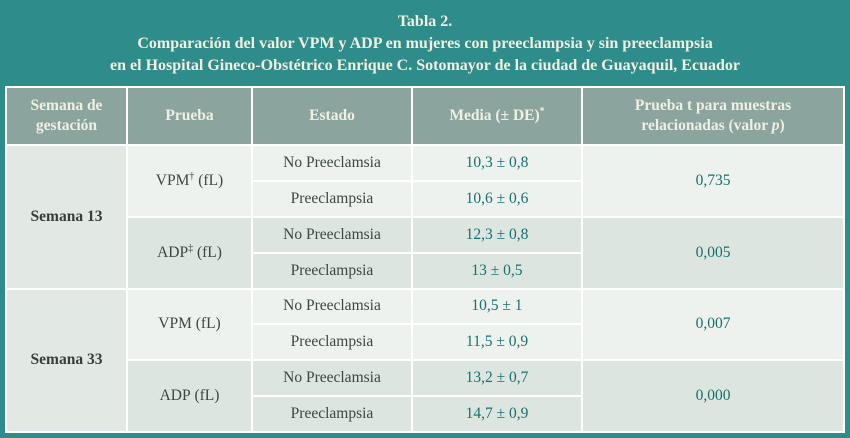 The height and width of the screenshot is (438, 850). I want to click on prueba-t-line2-pre: relacionadas (valor, so click(706, 125).